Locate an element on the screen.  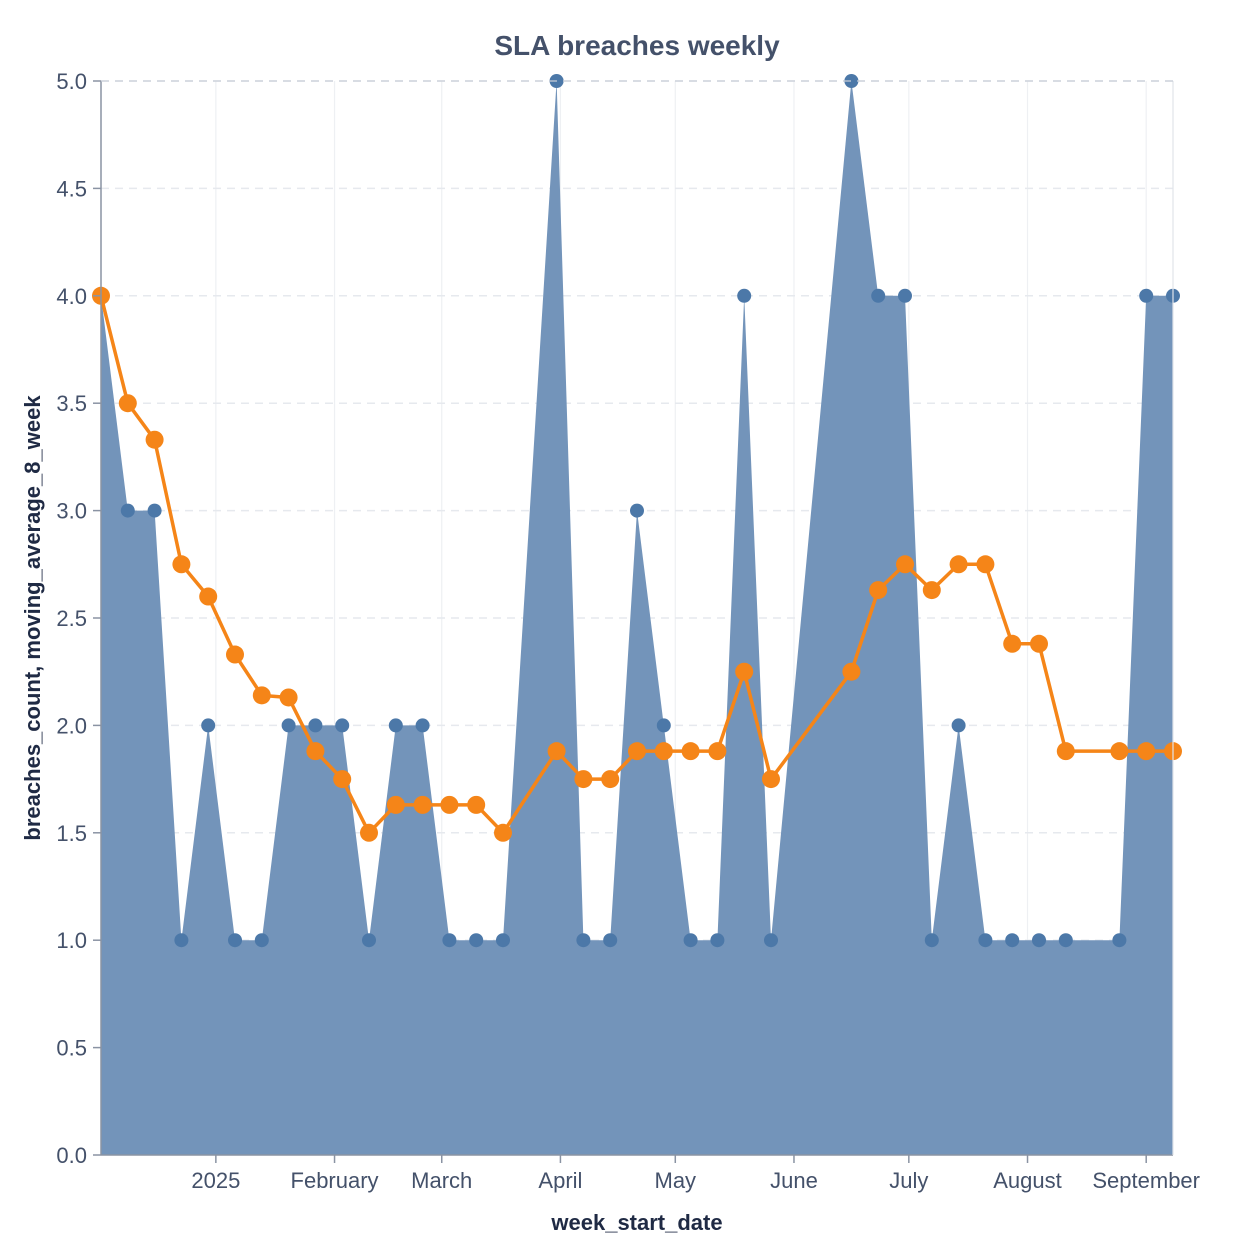
y-tick-label-10: 5.0 is located at coordinates (71, 81).